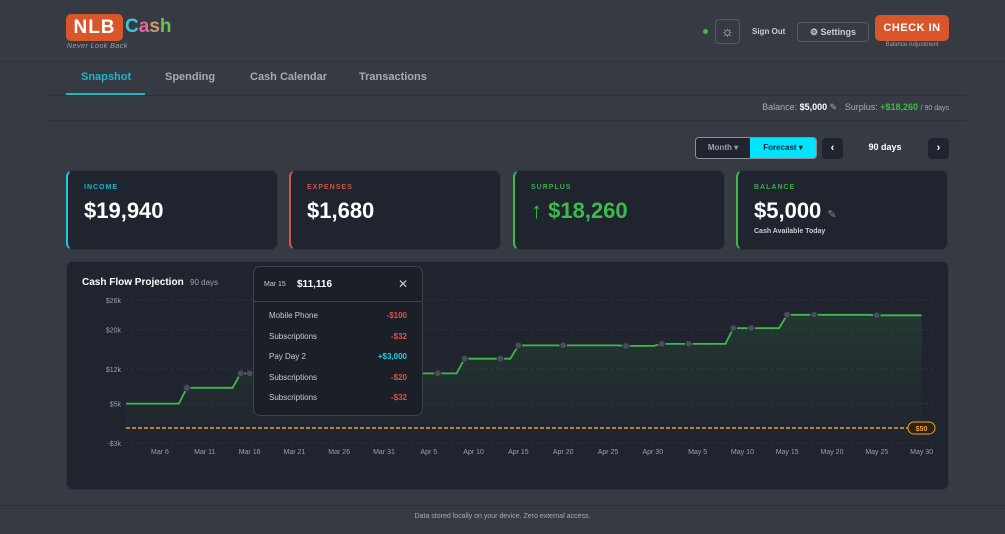  I want to click on status-dot-icon, so click(705, 31).